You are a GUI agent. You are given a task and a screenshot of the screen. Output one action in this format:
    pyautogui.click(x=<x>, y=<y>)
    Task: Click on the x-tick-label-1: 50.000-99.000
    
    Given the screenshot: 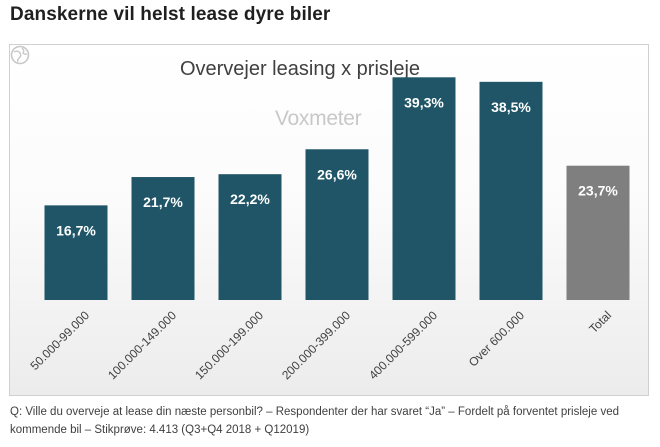 What is the action you would take?
    pyautogui.click(x=59, y=340)
    